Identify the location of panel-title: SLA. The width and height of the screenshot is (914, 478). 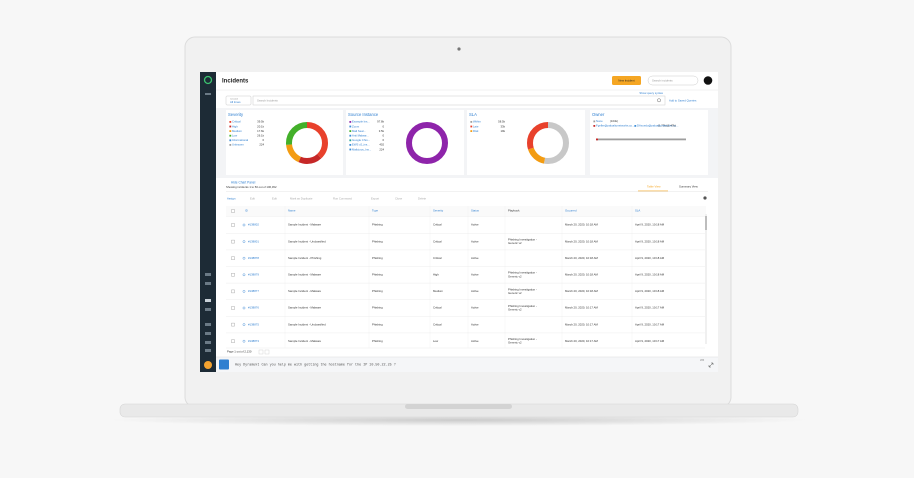
(473, 114).